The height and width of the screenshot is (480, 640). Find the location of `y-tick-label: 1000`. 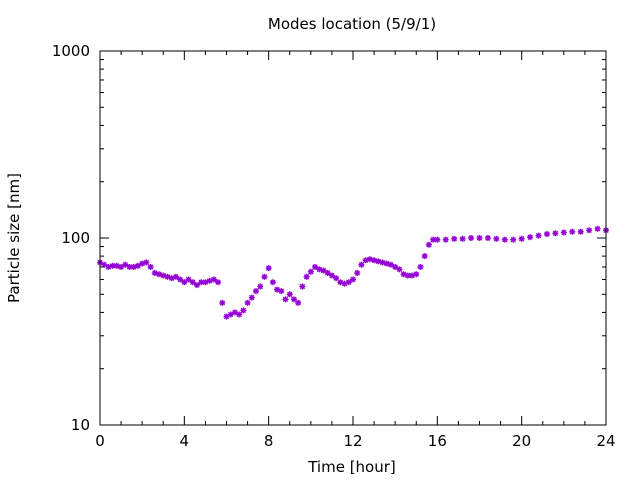

y-tick-label: 1000 is located at coordinates (71, 51).